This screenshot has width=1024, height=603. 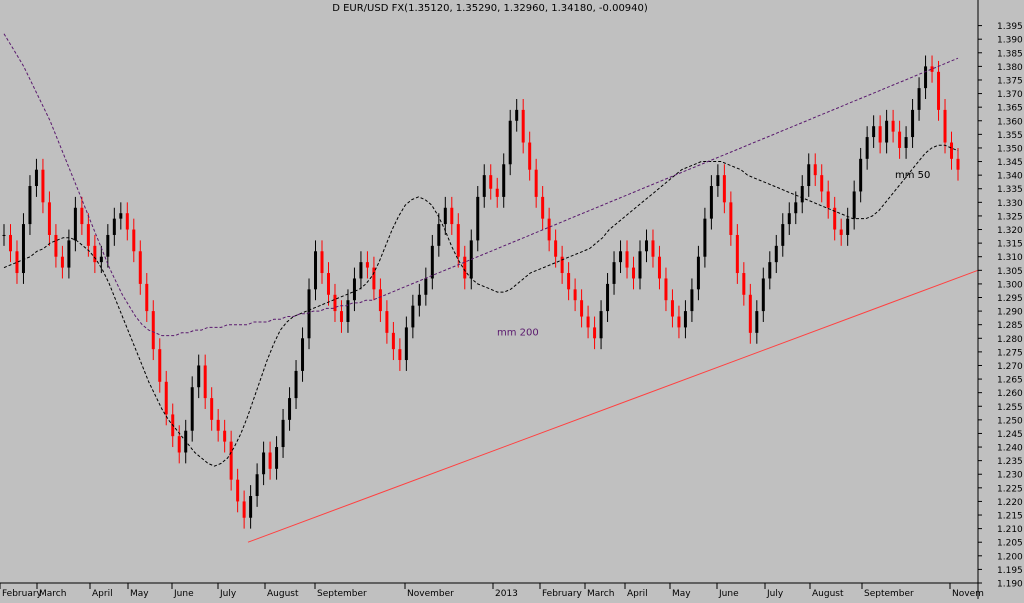 What do you see at coordinates (1010, 381) in the screenshot?
I see `y-tick-label: 1.265` at bounding box center [1010, 381].